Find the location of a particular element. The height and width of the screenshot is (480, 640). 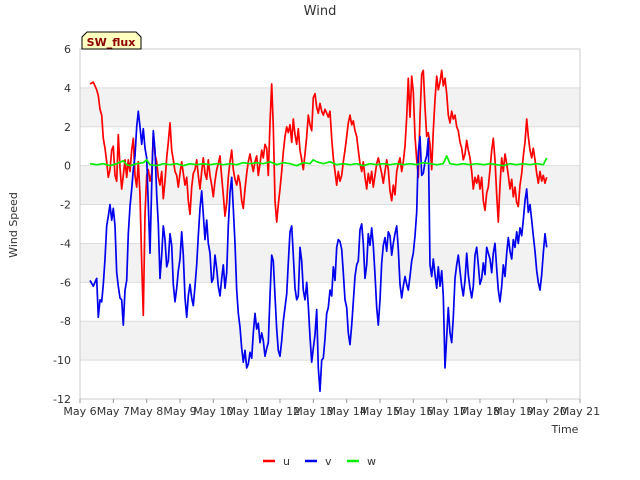

x-tick-label: May 14 is located at coordinates (347, 411).